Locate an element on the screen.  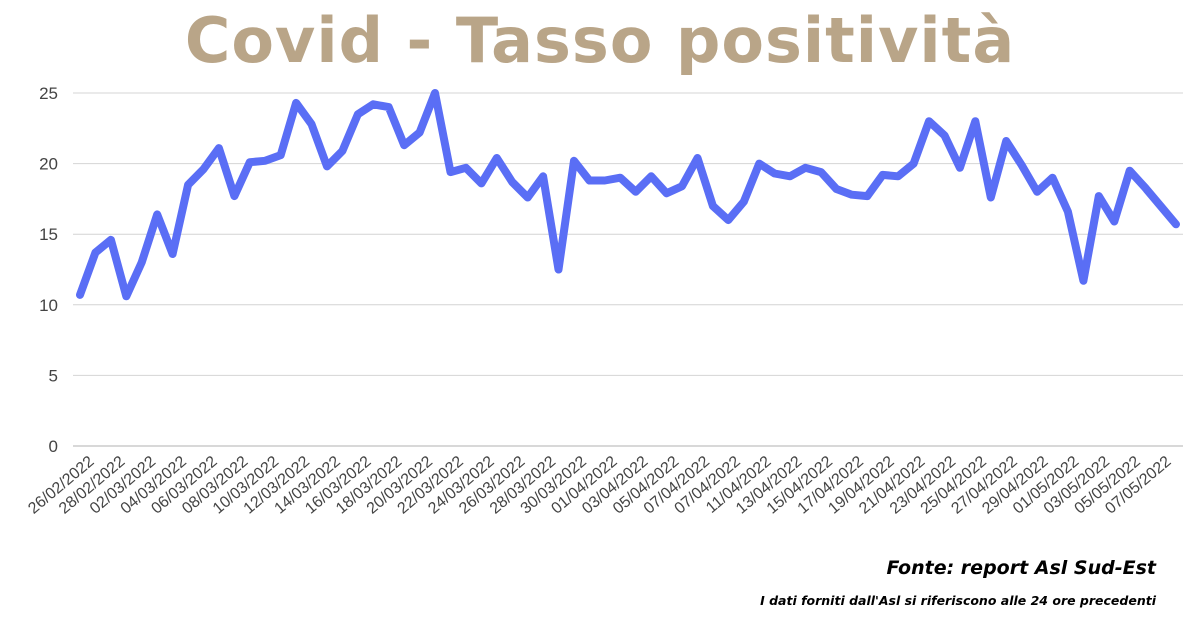
y-tick-label: 5 is located at coordinates (53, 375).